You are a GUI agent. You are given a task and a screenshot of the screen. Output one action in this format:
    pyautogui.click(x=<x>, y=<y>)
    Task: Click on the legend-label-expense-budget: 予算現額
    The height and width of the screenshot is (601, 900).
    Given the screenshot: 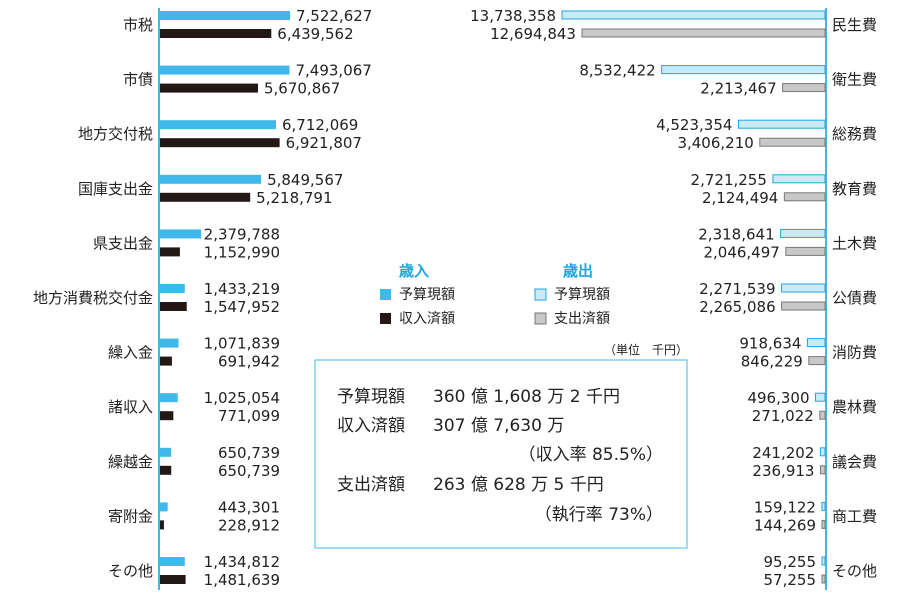 What is the action you would take?
    pyautogui.click(x=582, y=295)
    